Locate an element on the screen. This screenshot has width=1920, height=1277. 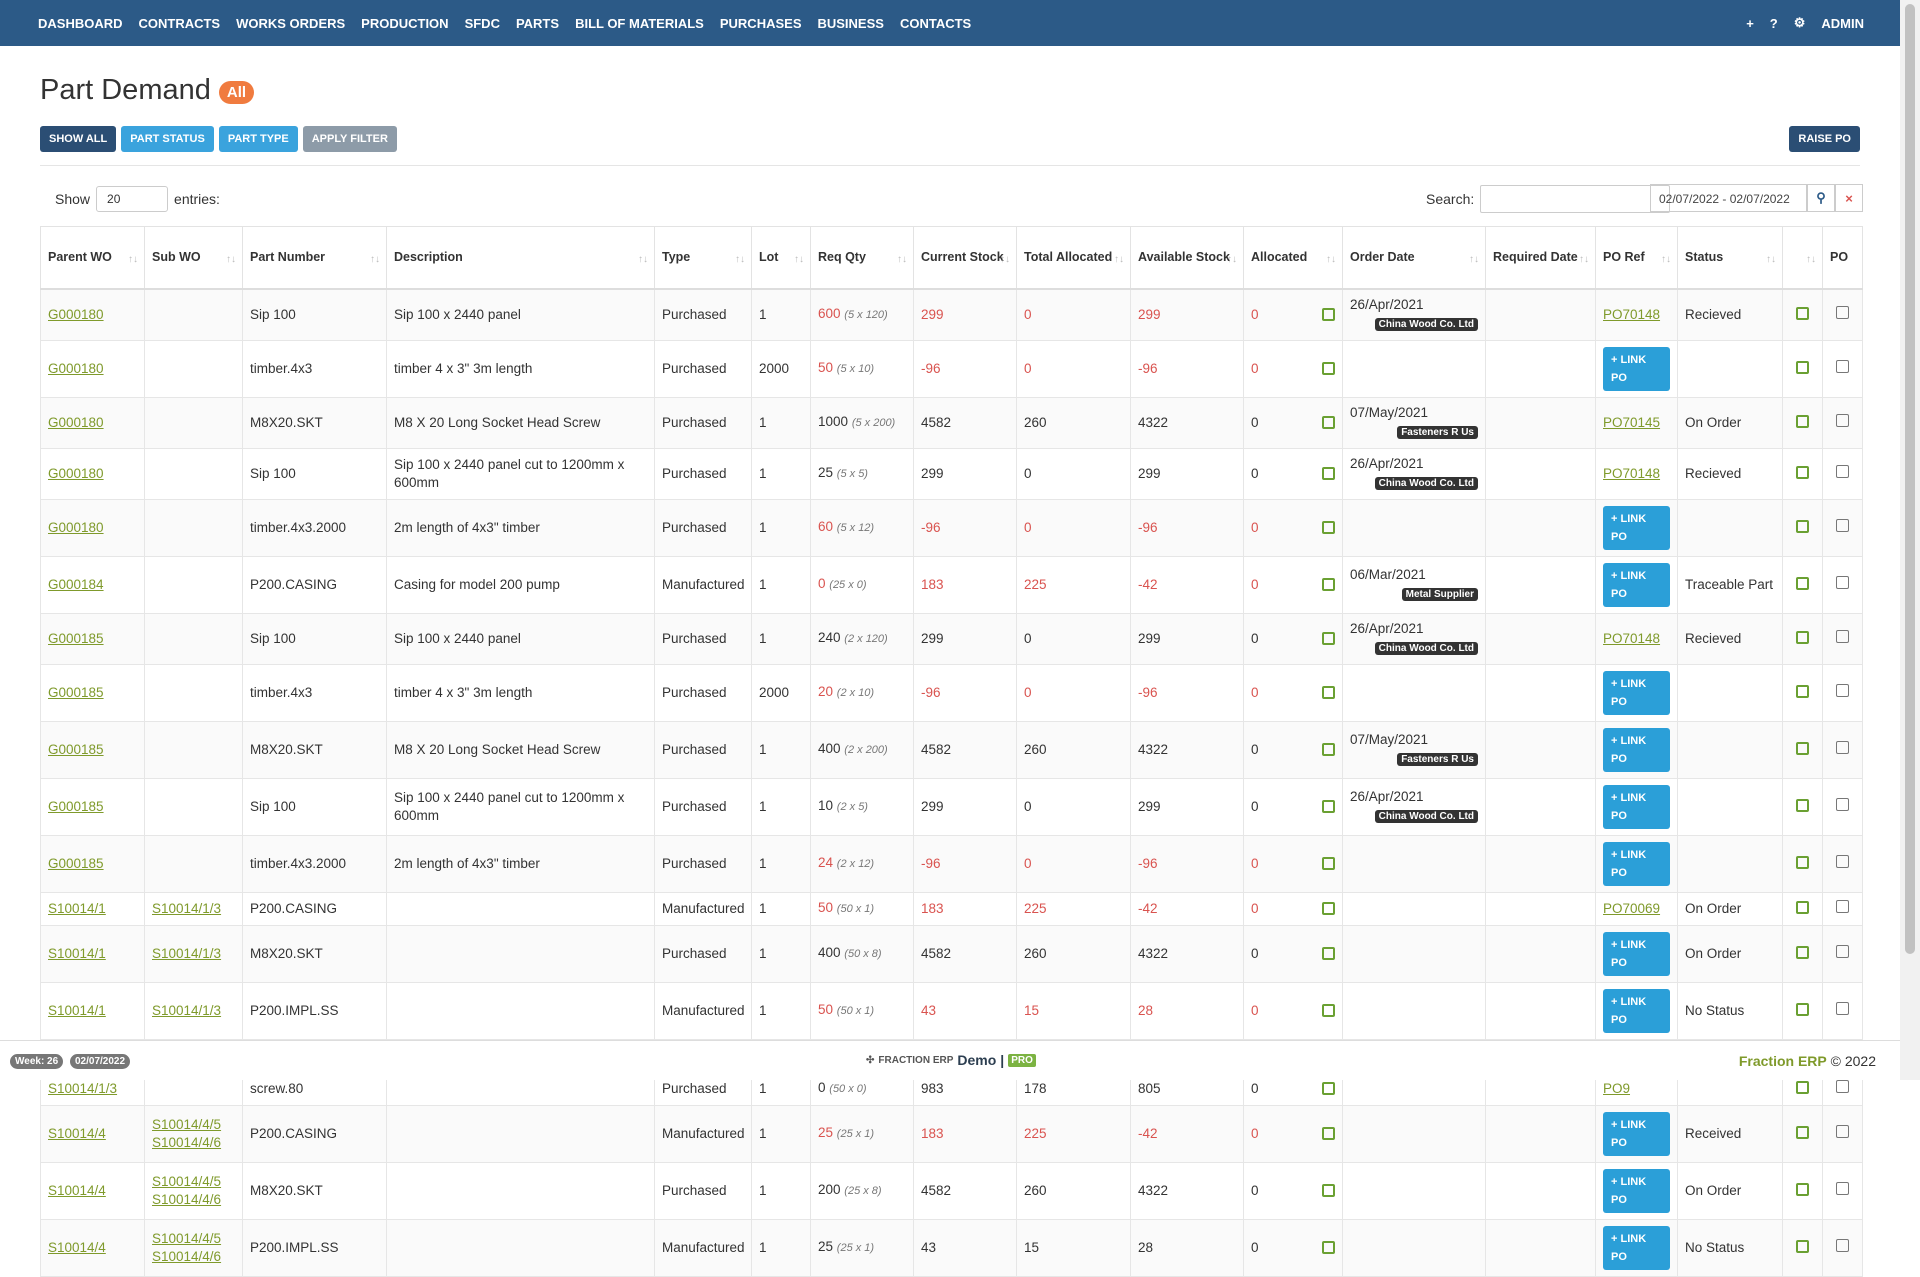
nav-item: PRODUCTION is located at coordinates (405, 23).